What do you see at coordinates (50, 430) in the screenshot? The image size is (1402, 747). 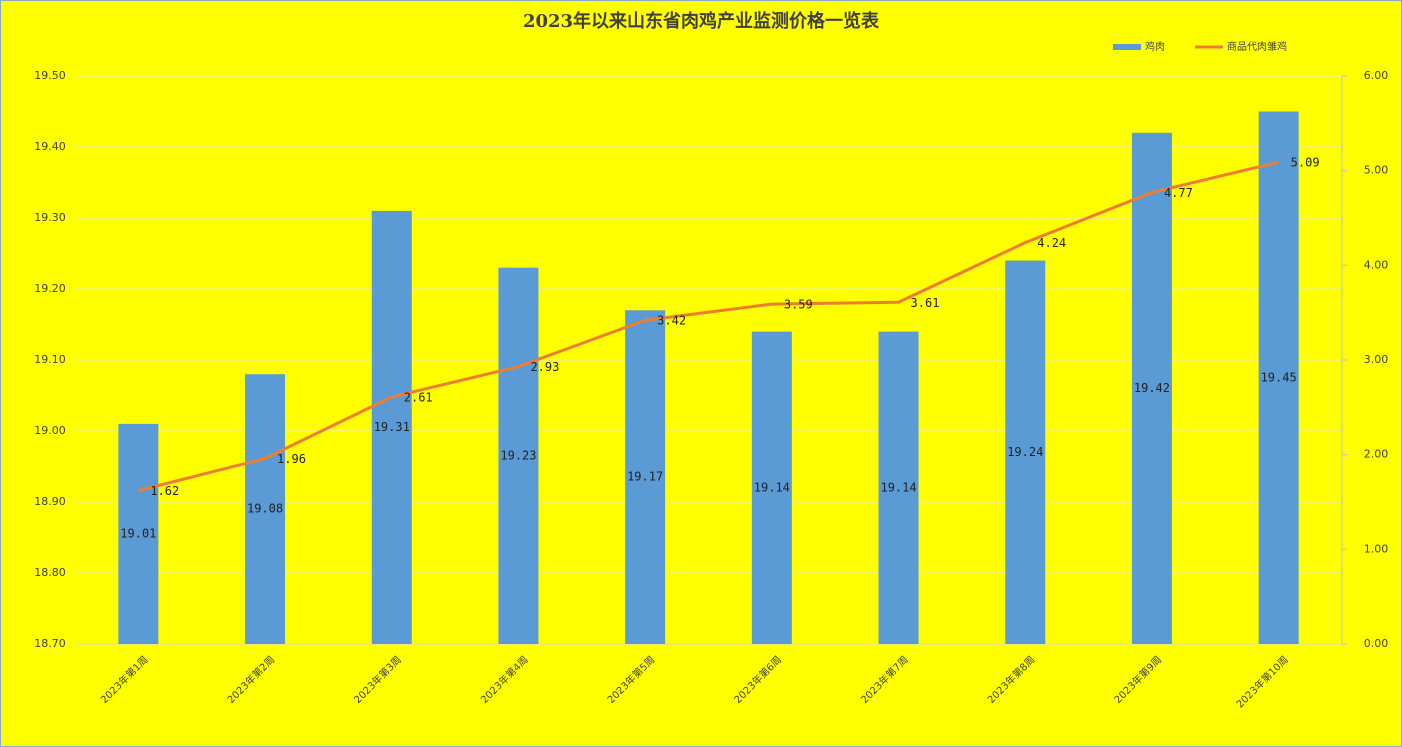 I see `y-tick-label: 19.00` at bounding box center [50, 430].